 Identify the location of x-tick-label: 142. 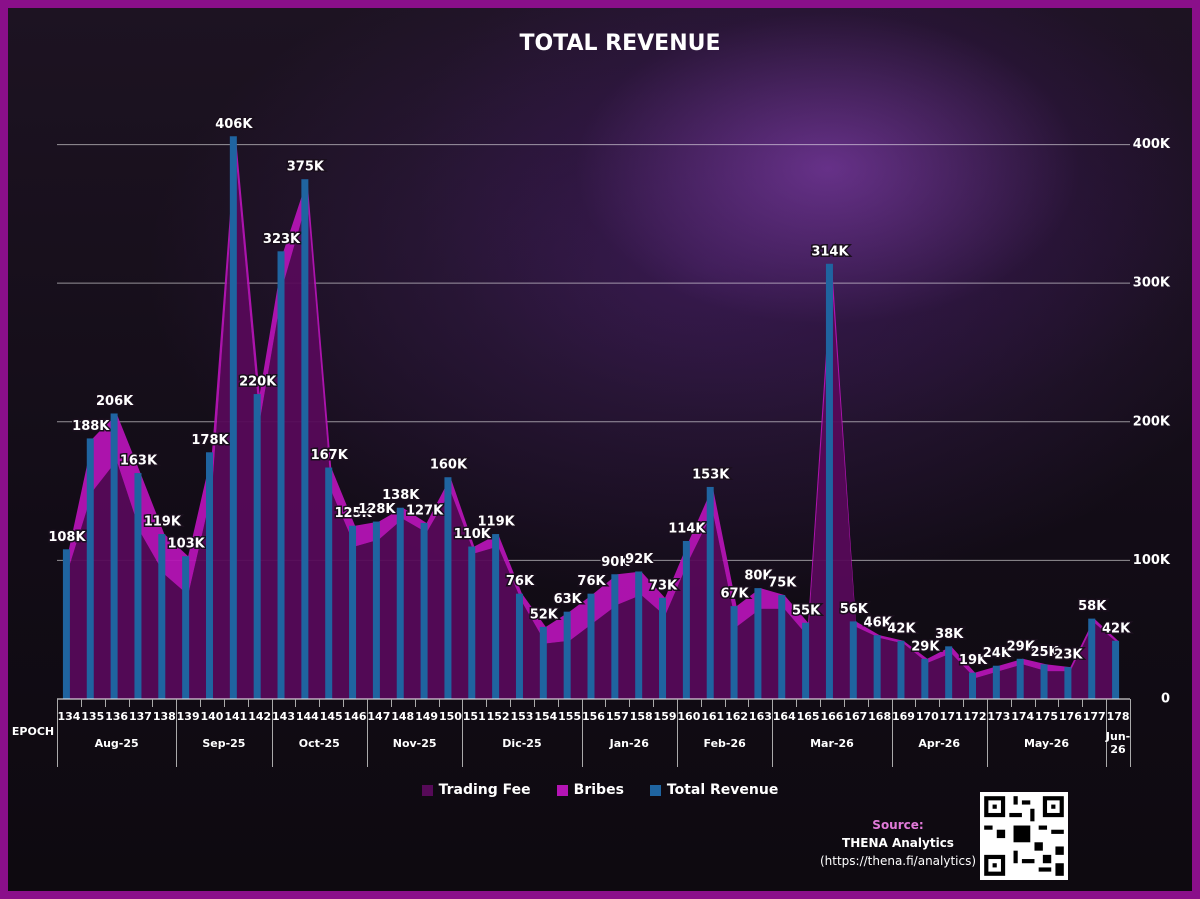
(260, 716).